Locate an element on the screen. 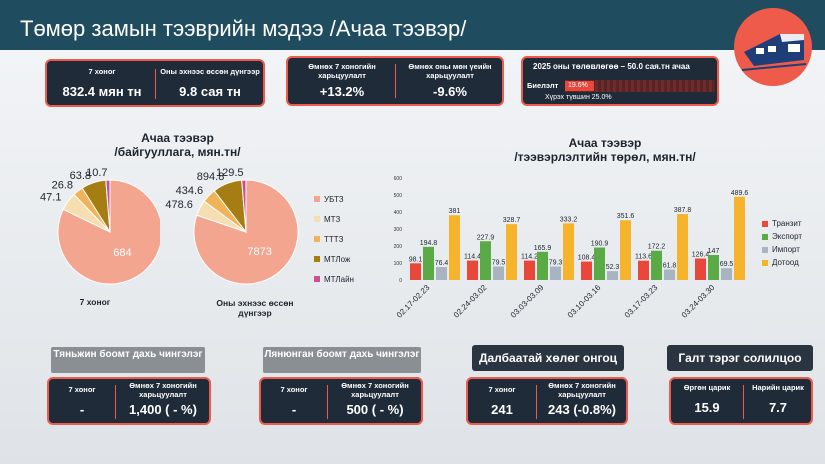  bar-value-label: 381 is located at coordinates (455, 211).